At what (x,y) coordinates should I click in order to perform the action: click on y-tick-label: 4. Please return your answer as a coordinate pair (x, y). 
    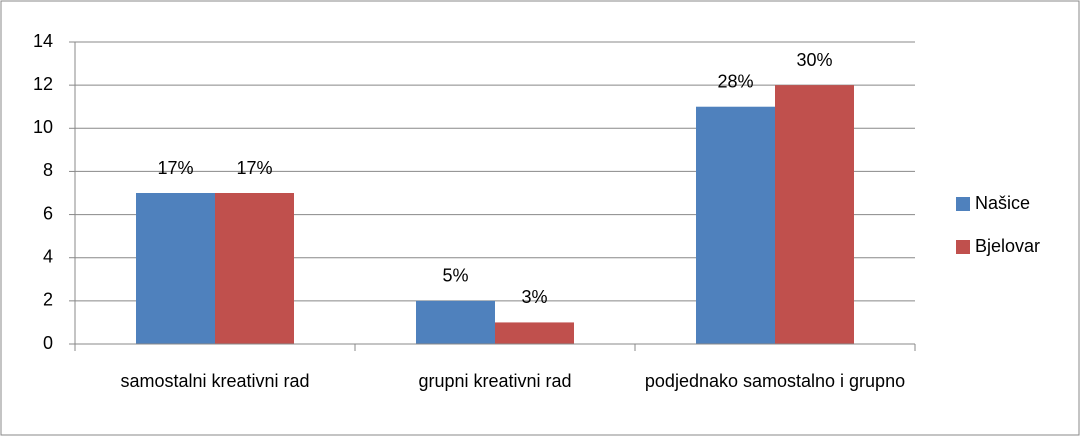
    Looking at the image, I should click on (48, 256).